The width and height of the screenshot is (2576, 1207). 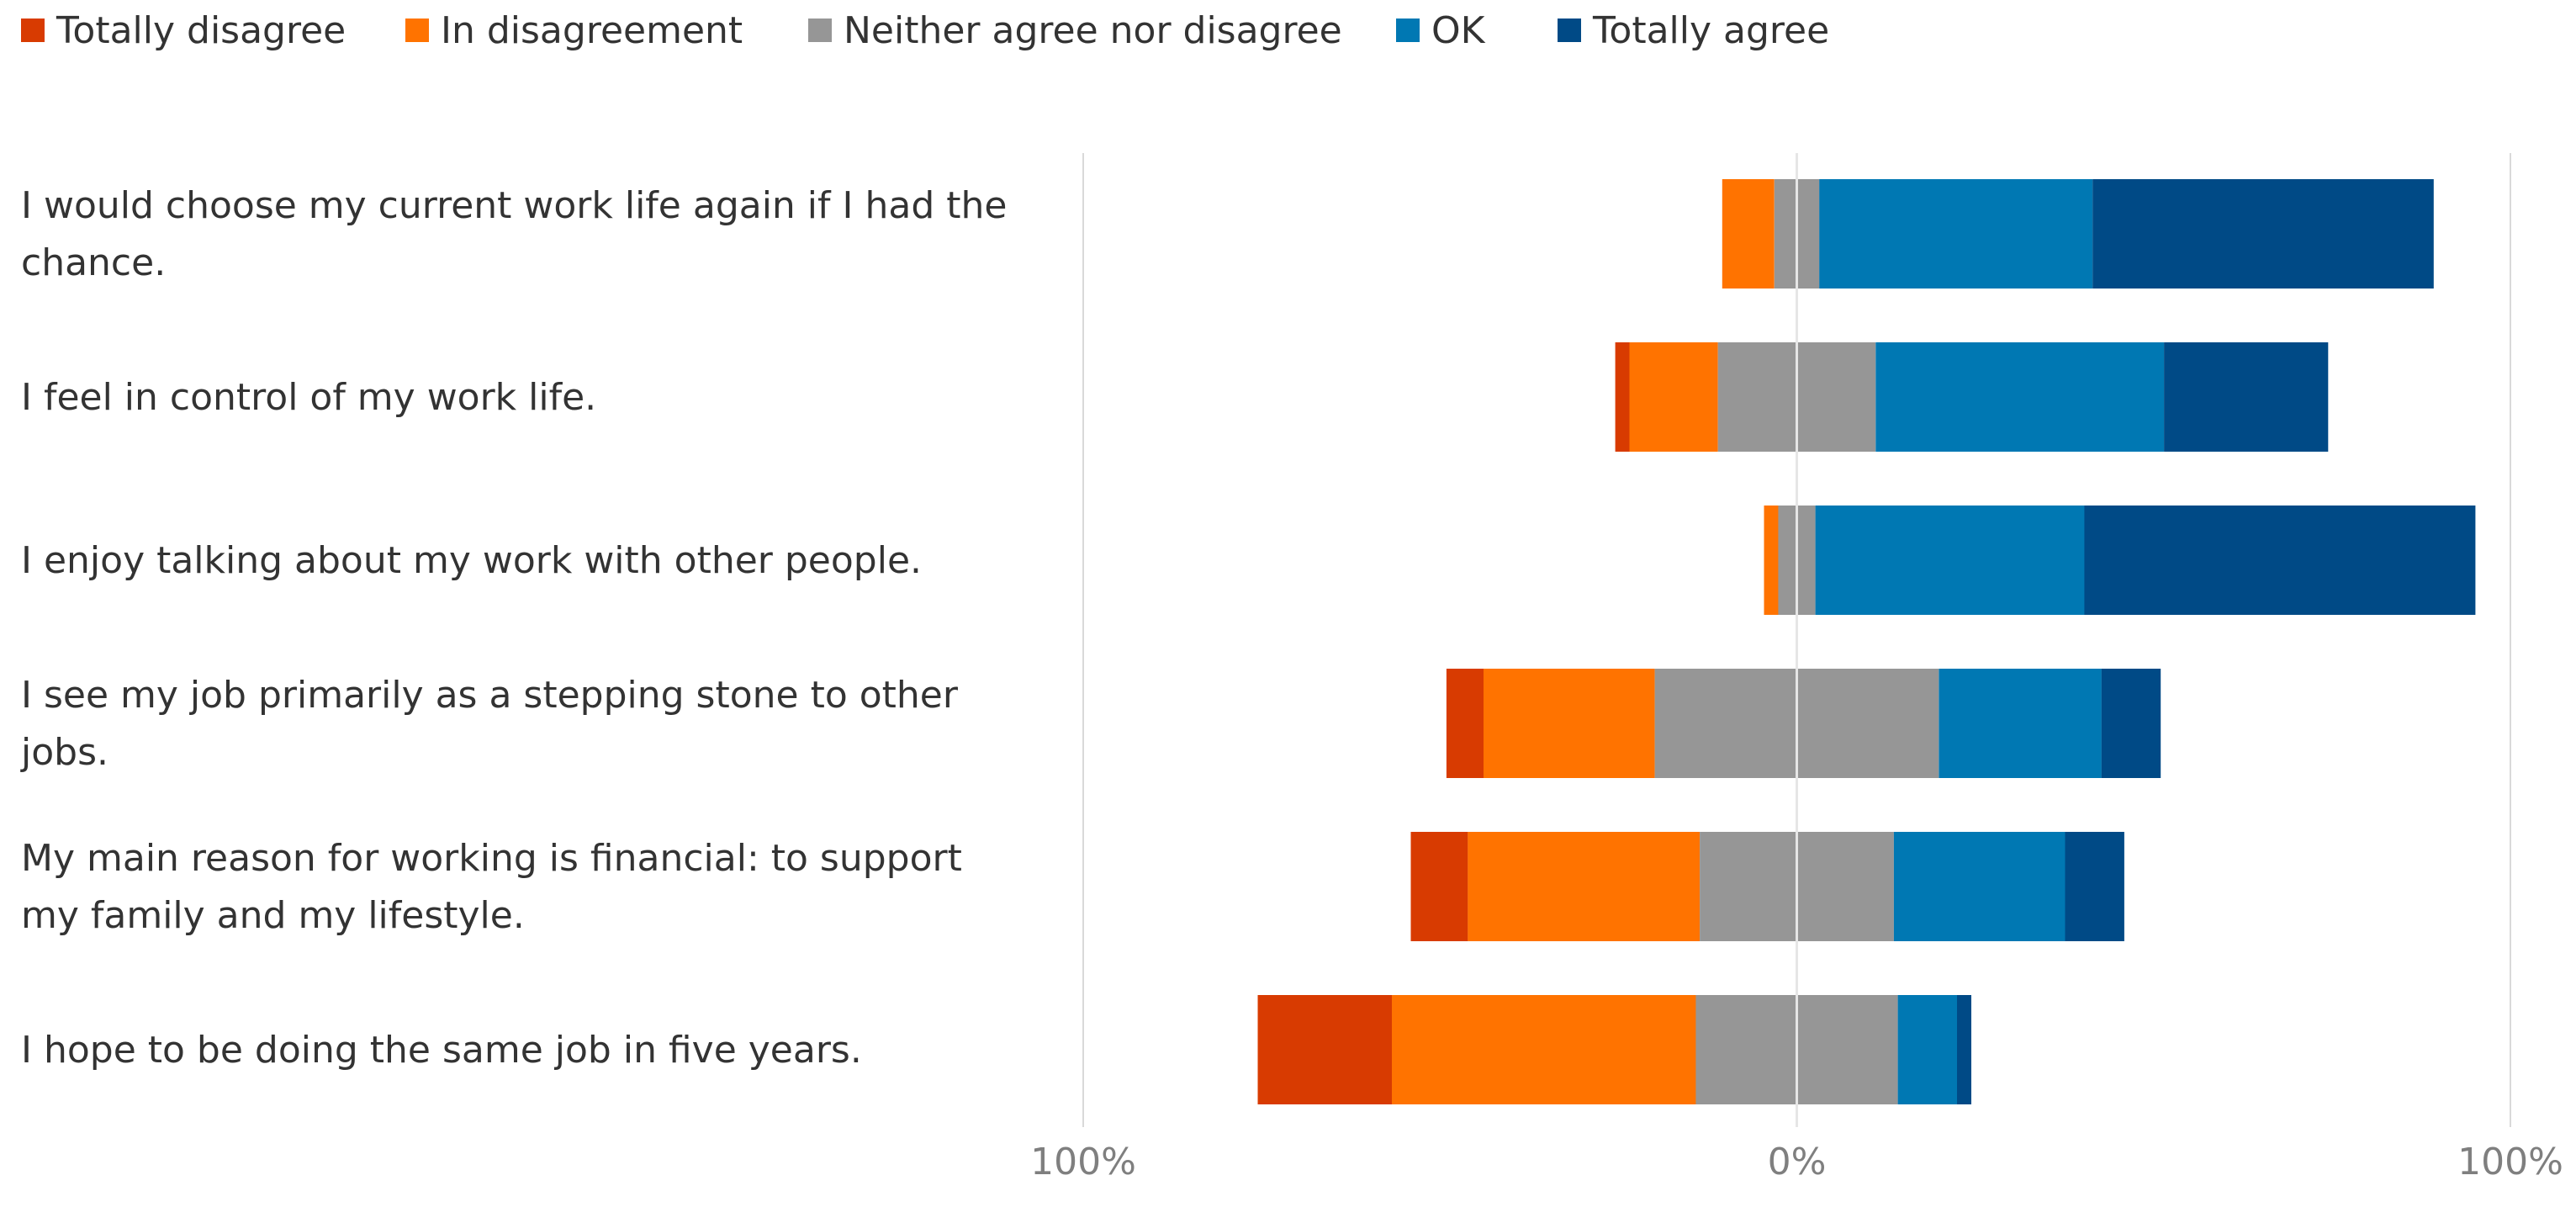 I want to click on legend-swatch-totally-agree, so click(x=1569, y=30).